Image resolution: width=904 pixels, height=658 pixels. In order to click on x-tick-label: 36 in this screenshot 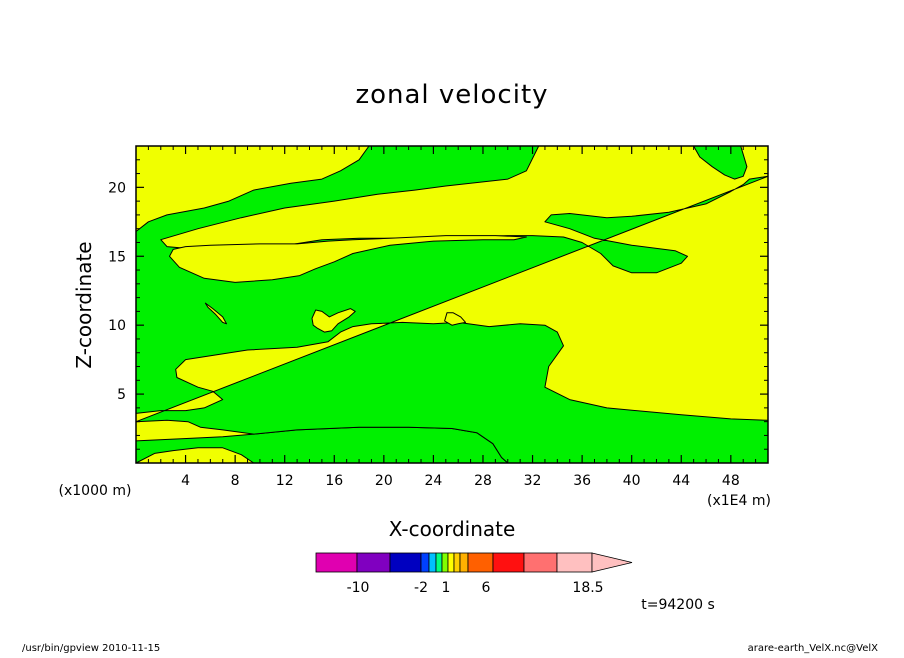, I will do `click(582, 481)`.